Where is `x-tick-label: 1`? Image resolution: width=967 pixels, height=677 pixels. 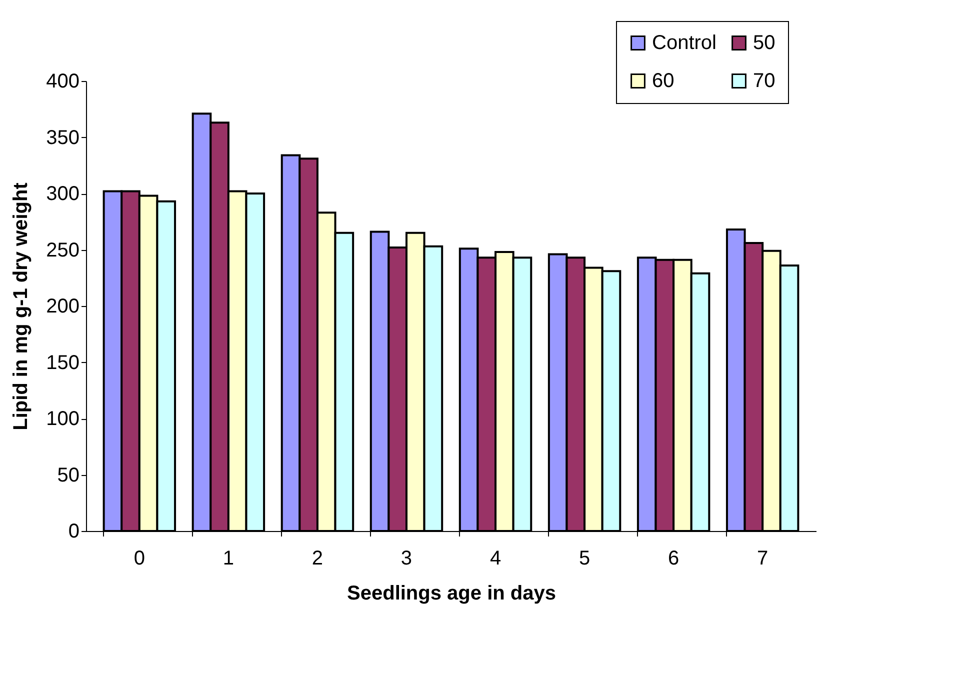
x-tick-label: 1 is located at coordinates (228, 559).